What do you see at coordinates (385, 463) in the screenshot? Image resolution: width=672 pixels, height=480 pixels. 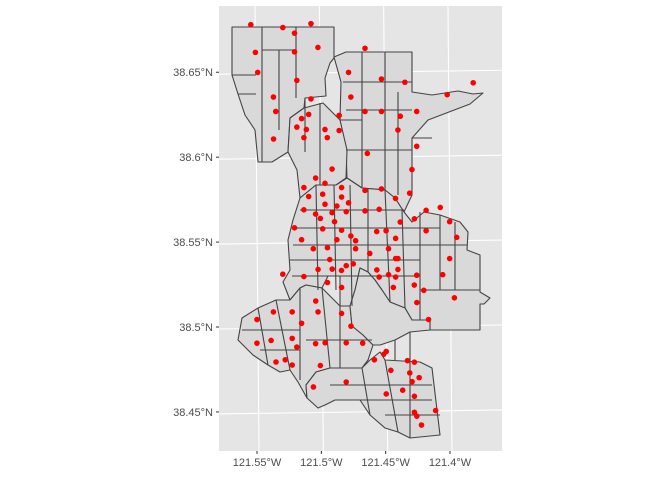 I see `x-tick-label: 121.45°W` at bounding box center [385, 463].